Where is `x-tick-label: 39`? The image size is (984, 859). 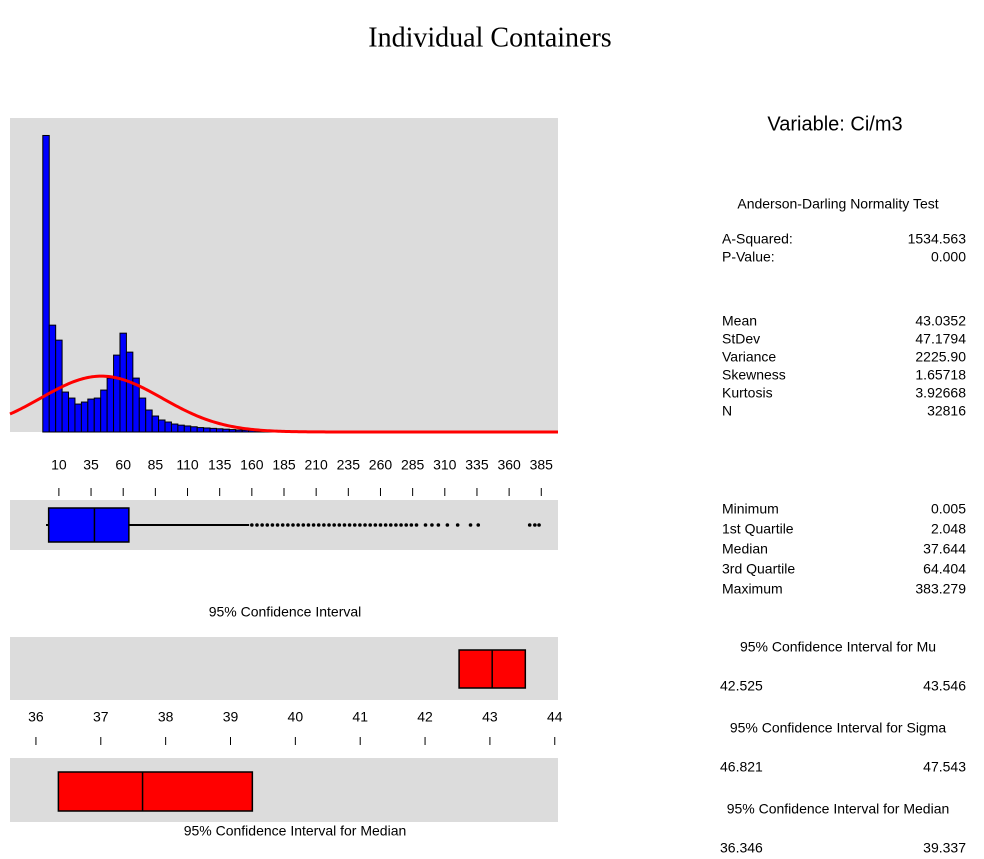
x-tick-label: 39 is located at coordinates (231, 717).